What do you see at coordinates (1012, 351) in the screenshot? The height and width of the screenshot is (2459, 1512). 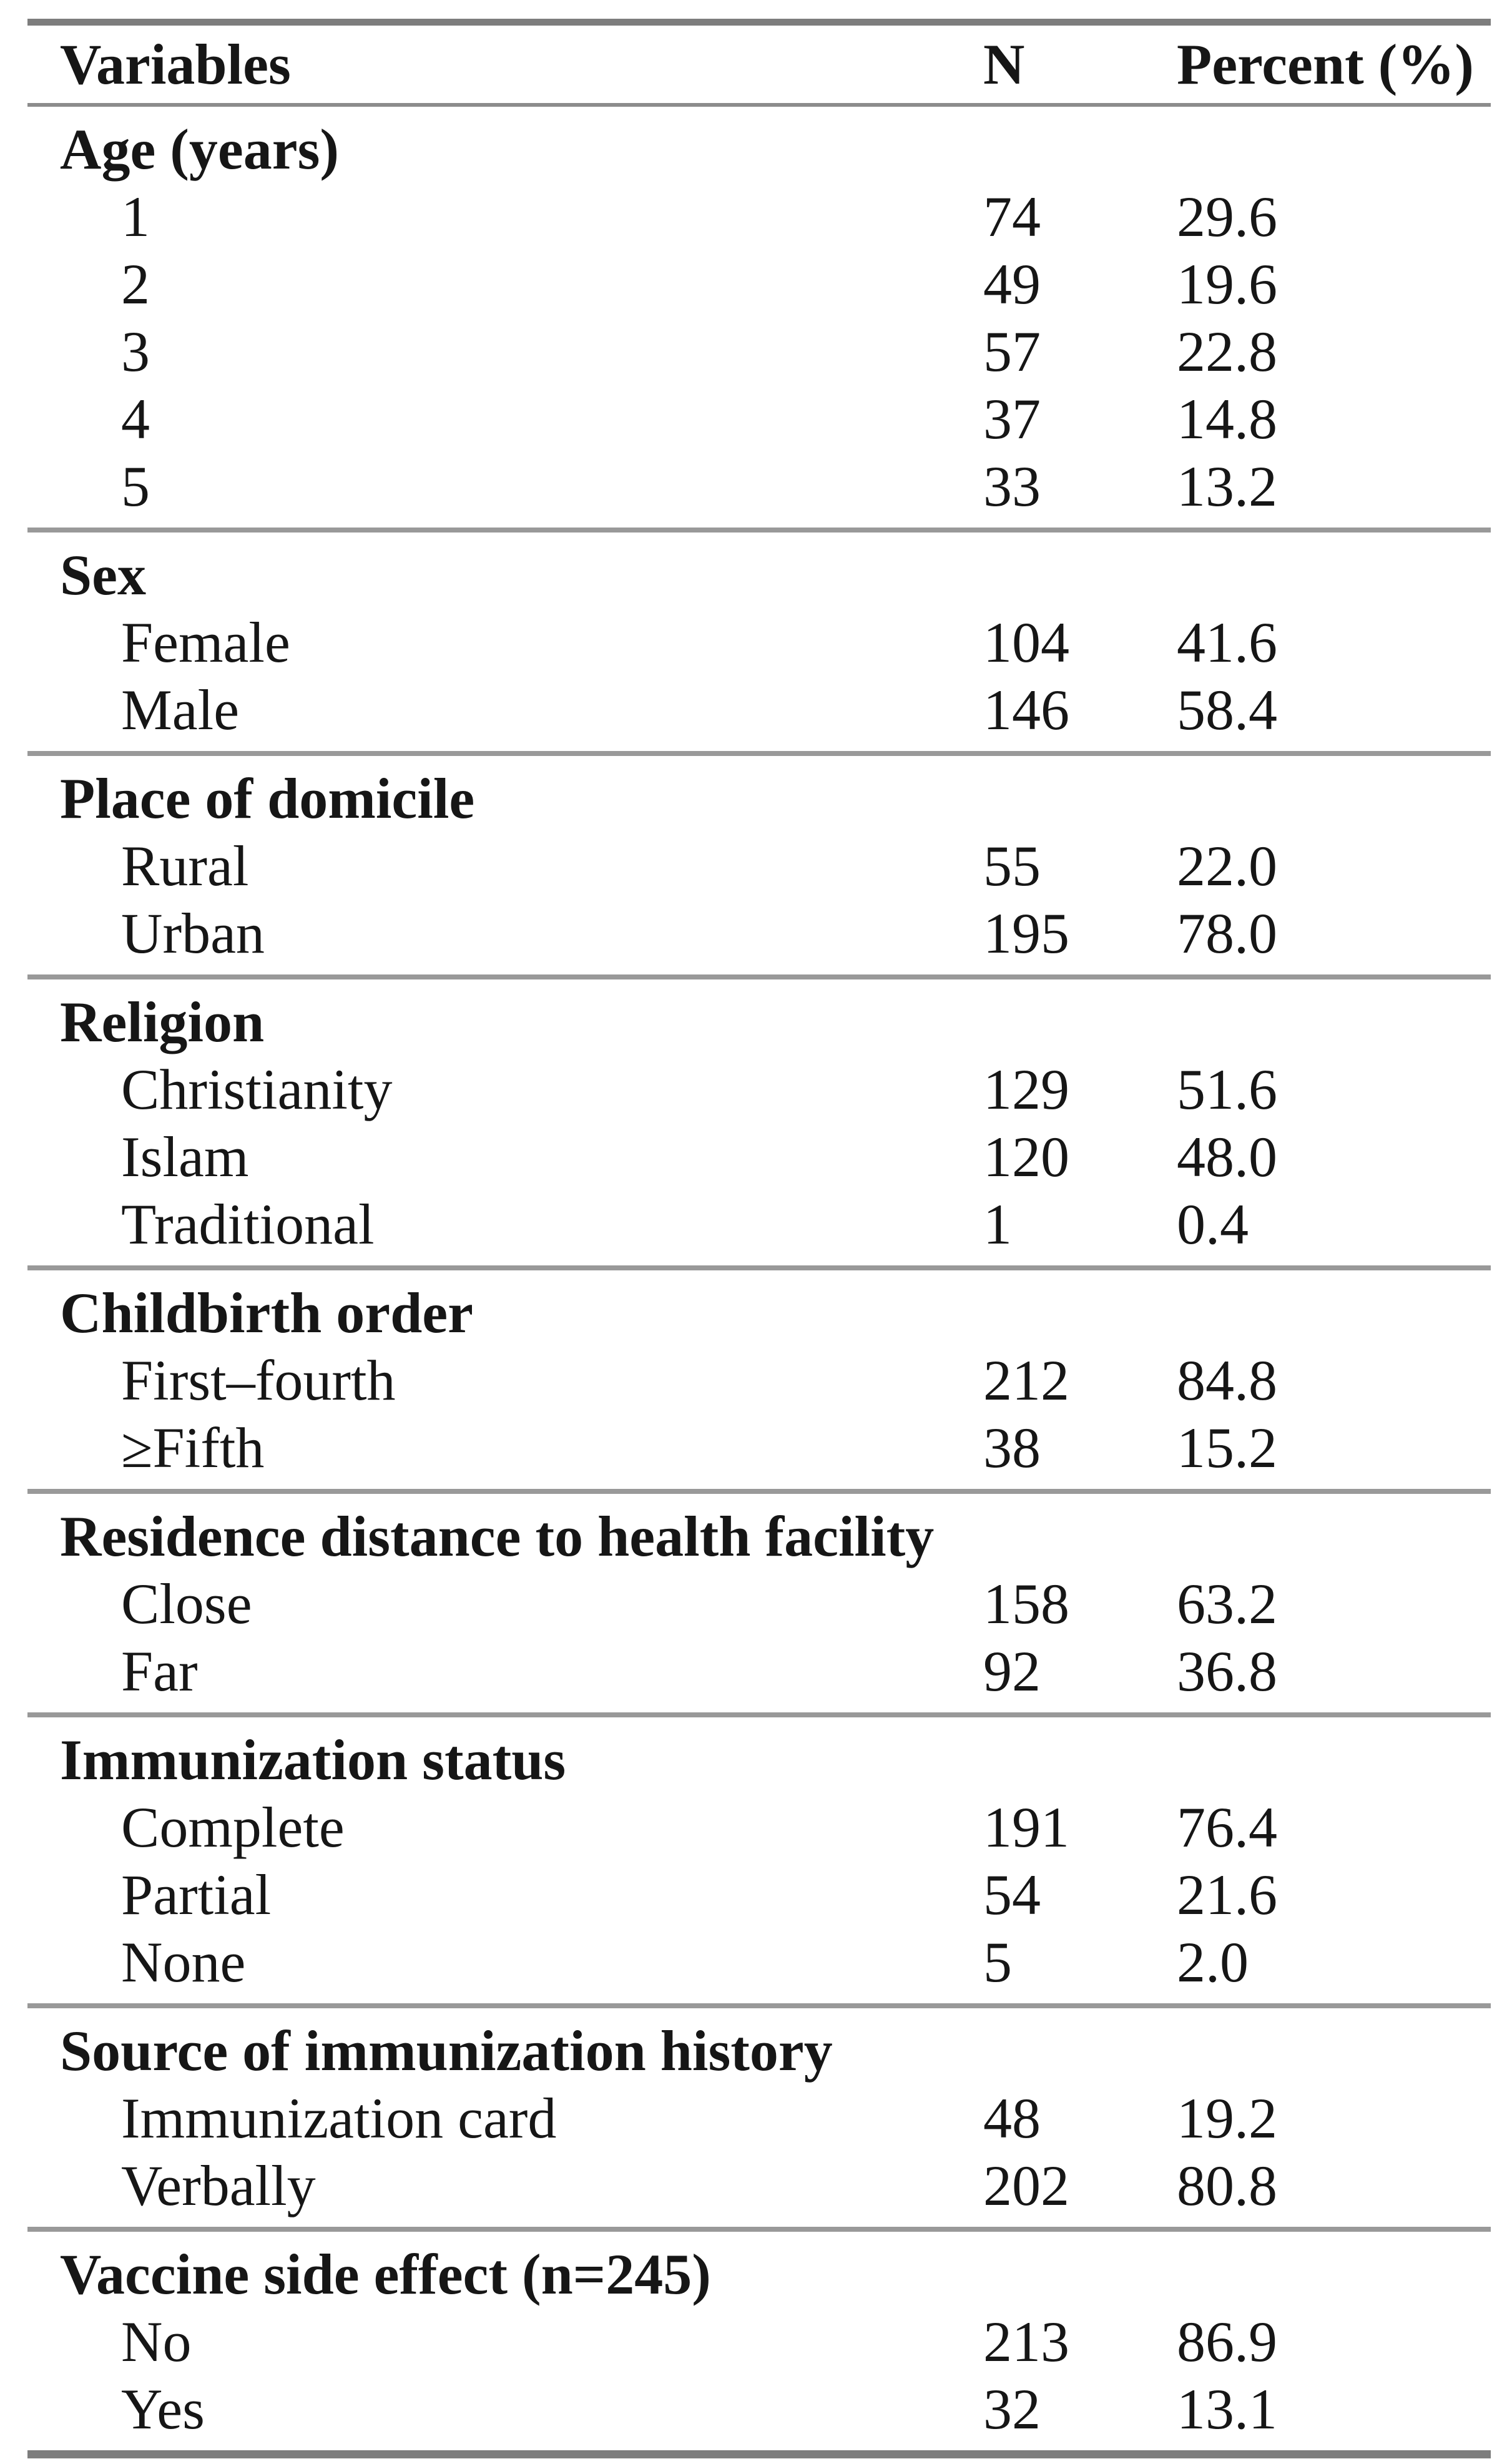 I see `row-n-value: 57` at bounding box center [1012, 351].